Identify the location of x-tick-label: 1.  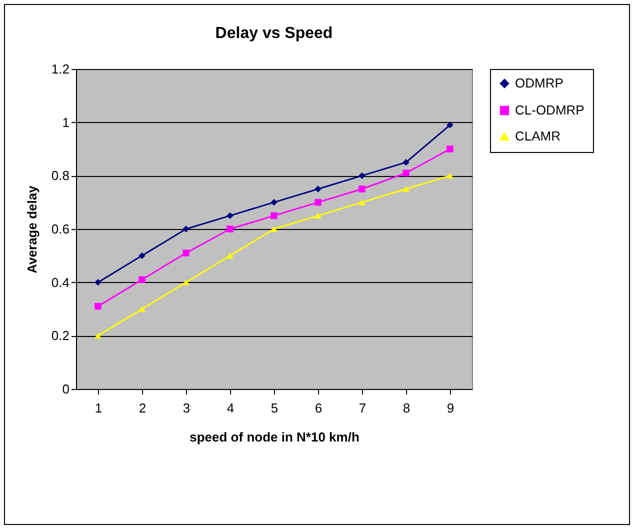
(98, 408).